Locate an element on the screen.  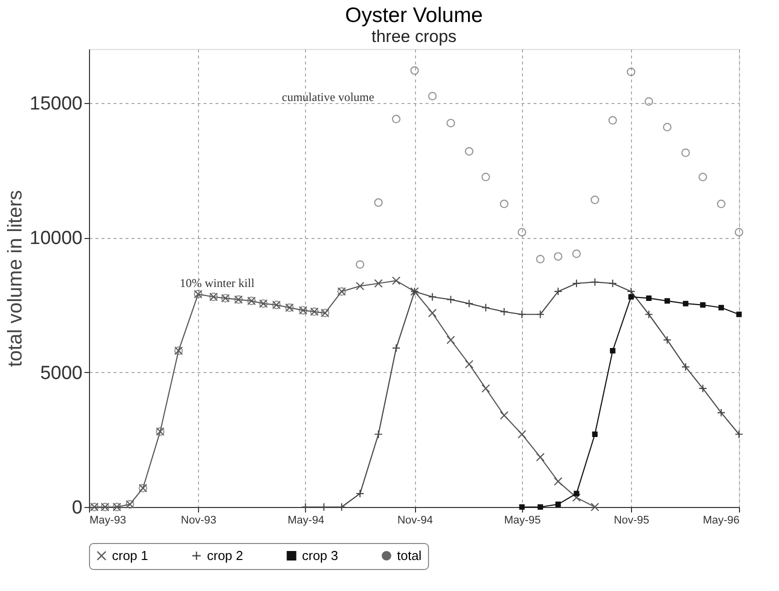
x-tick-label: Nov-93 is located at coordinates (198, 520).